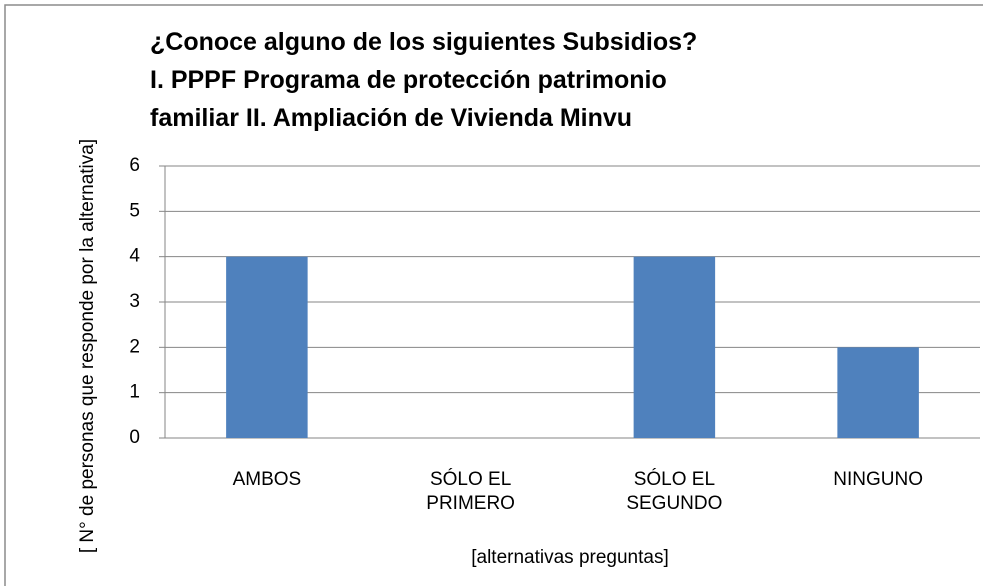 The image size is (983, 586). What do you see at coordinates (570, 557) in the screenshot?
I see `x-axis-label: [alternativas preguntas]` at bounding box center [570, 557].